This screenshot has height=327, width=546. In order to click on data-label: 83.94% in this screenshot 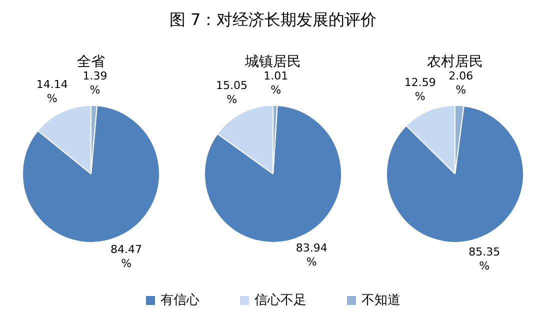, I will do `click(312, 255)`.